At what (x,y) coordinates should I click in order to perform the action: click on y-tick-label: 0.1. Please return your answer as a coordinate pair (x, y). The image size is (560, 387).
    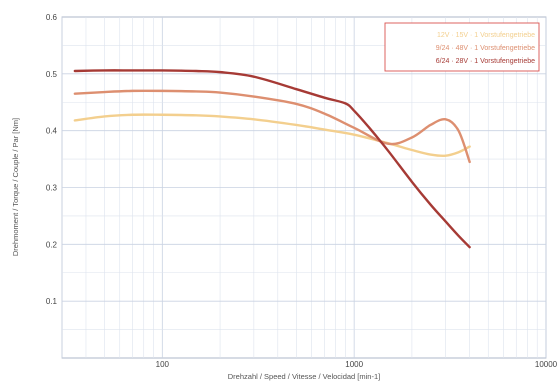
    Looking at the image, I should click on (52, 301).